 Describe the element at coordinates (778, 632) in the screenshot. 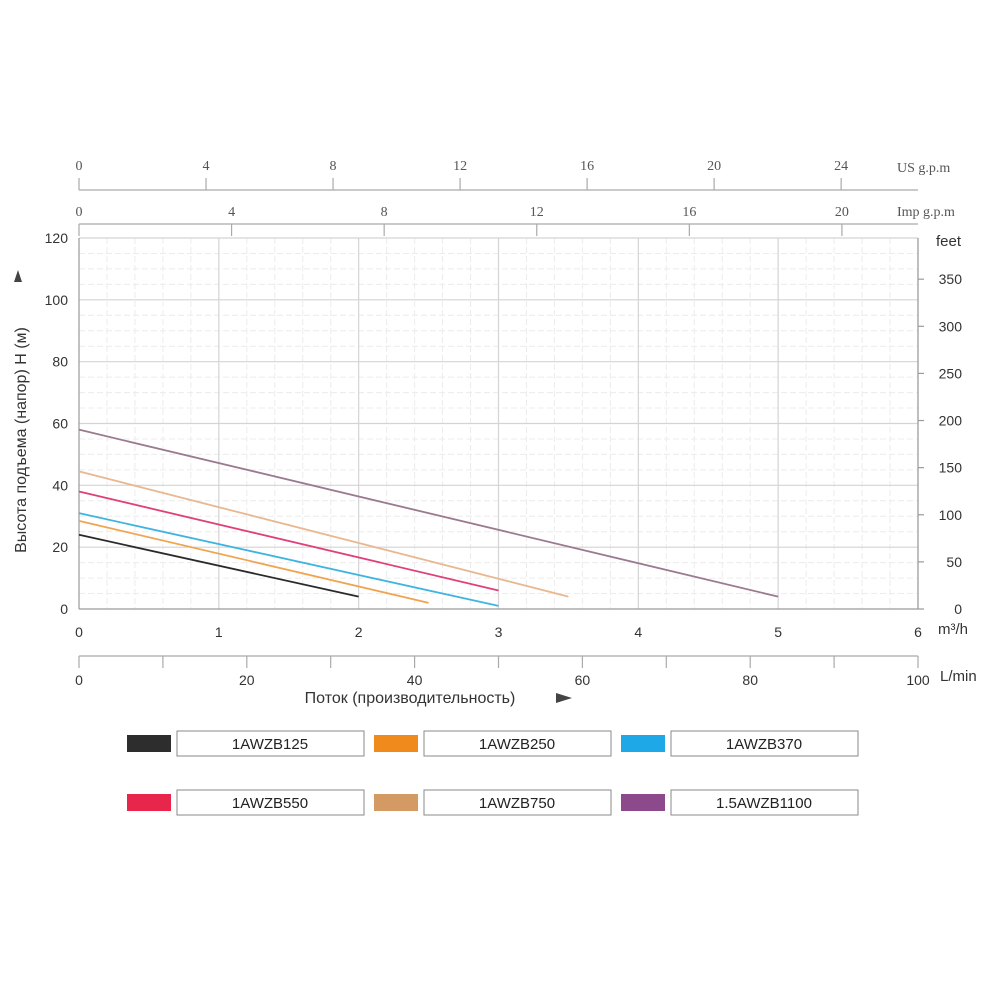

I see `x-tick-label: 5` at that location.